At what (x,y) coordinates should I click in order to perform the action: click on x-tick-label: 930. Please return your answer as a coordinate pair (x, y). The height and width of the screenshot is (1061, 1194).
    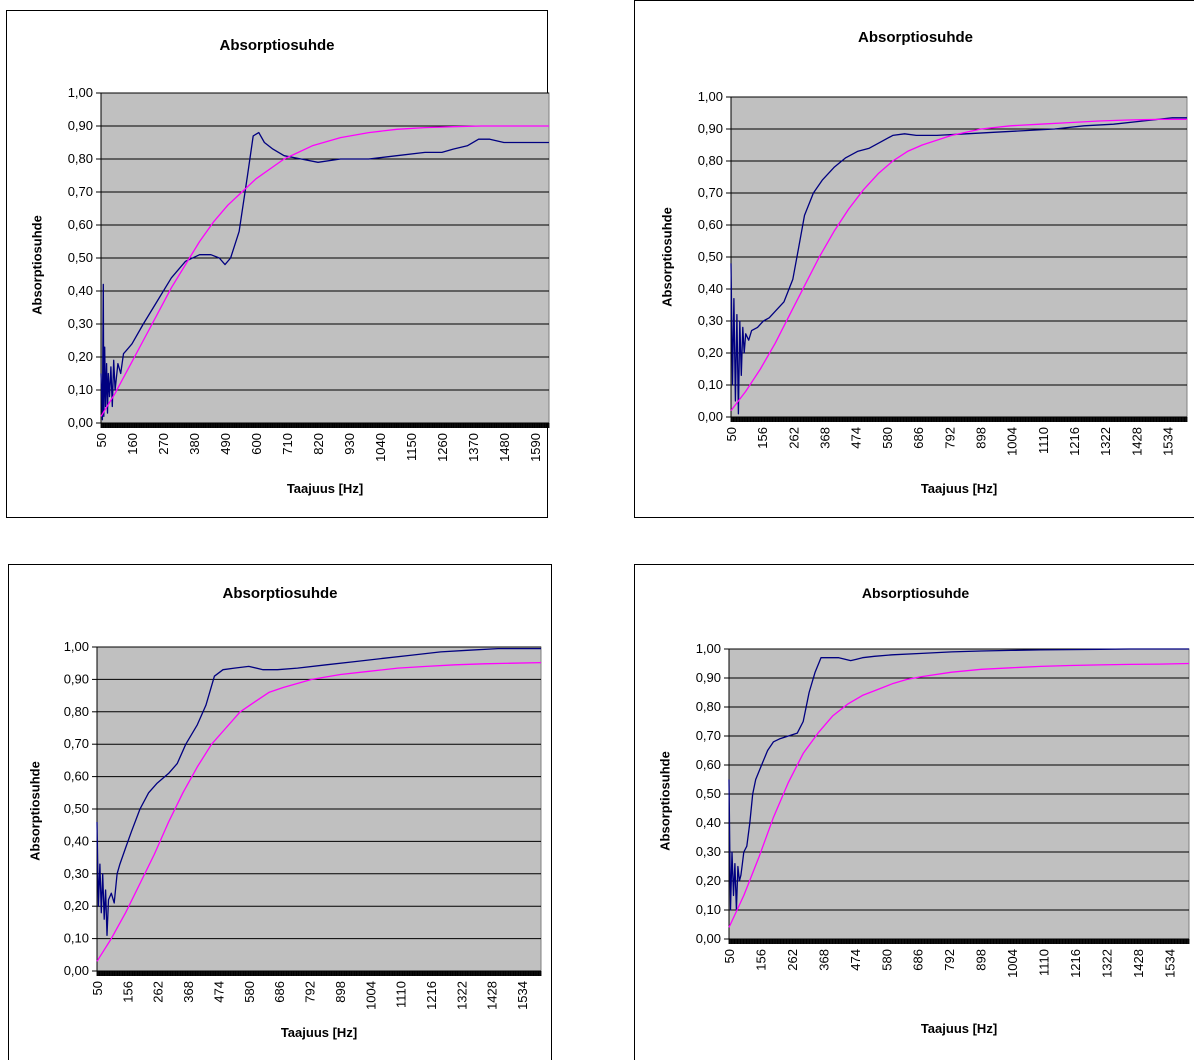
    Looking at the image, I should click on (349, 444).